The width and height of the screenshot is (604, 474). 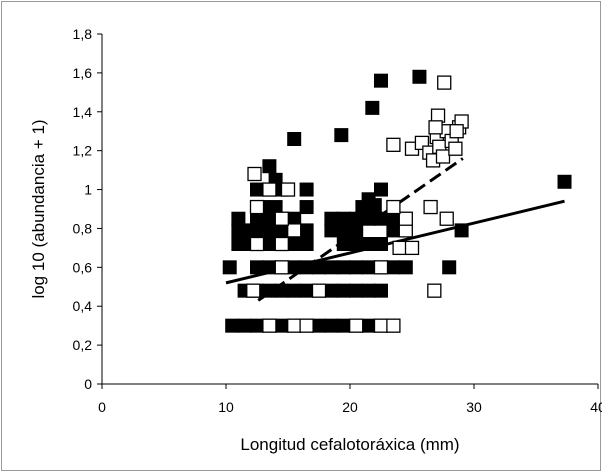 I want to click on y-tick-label: 0,2, so click(x=83, y=345).